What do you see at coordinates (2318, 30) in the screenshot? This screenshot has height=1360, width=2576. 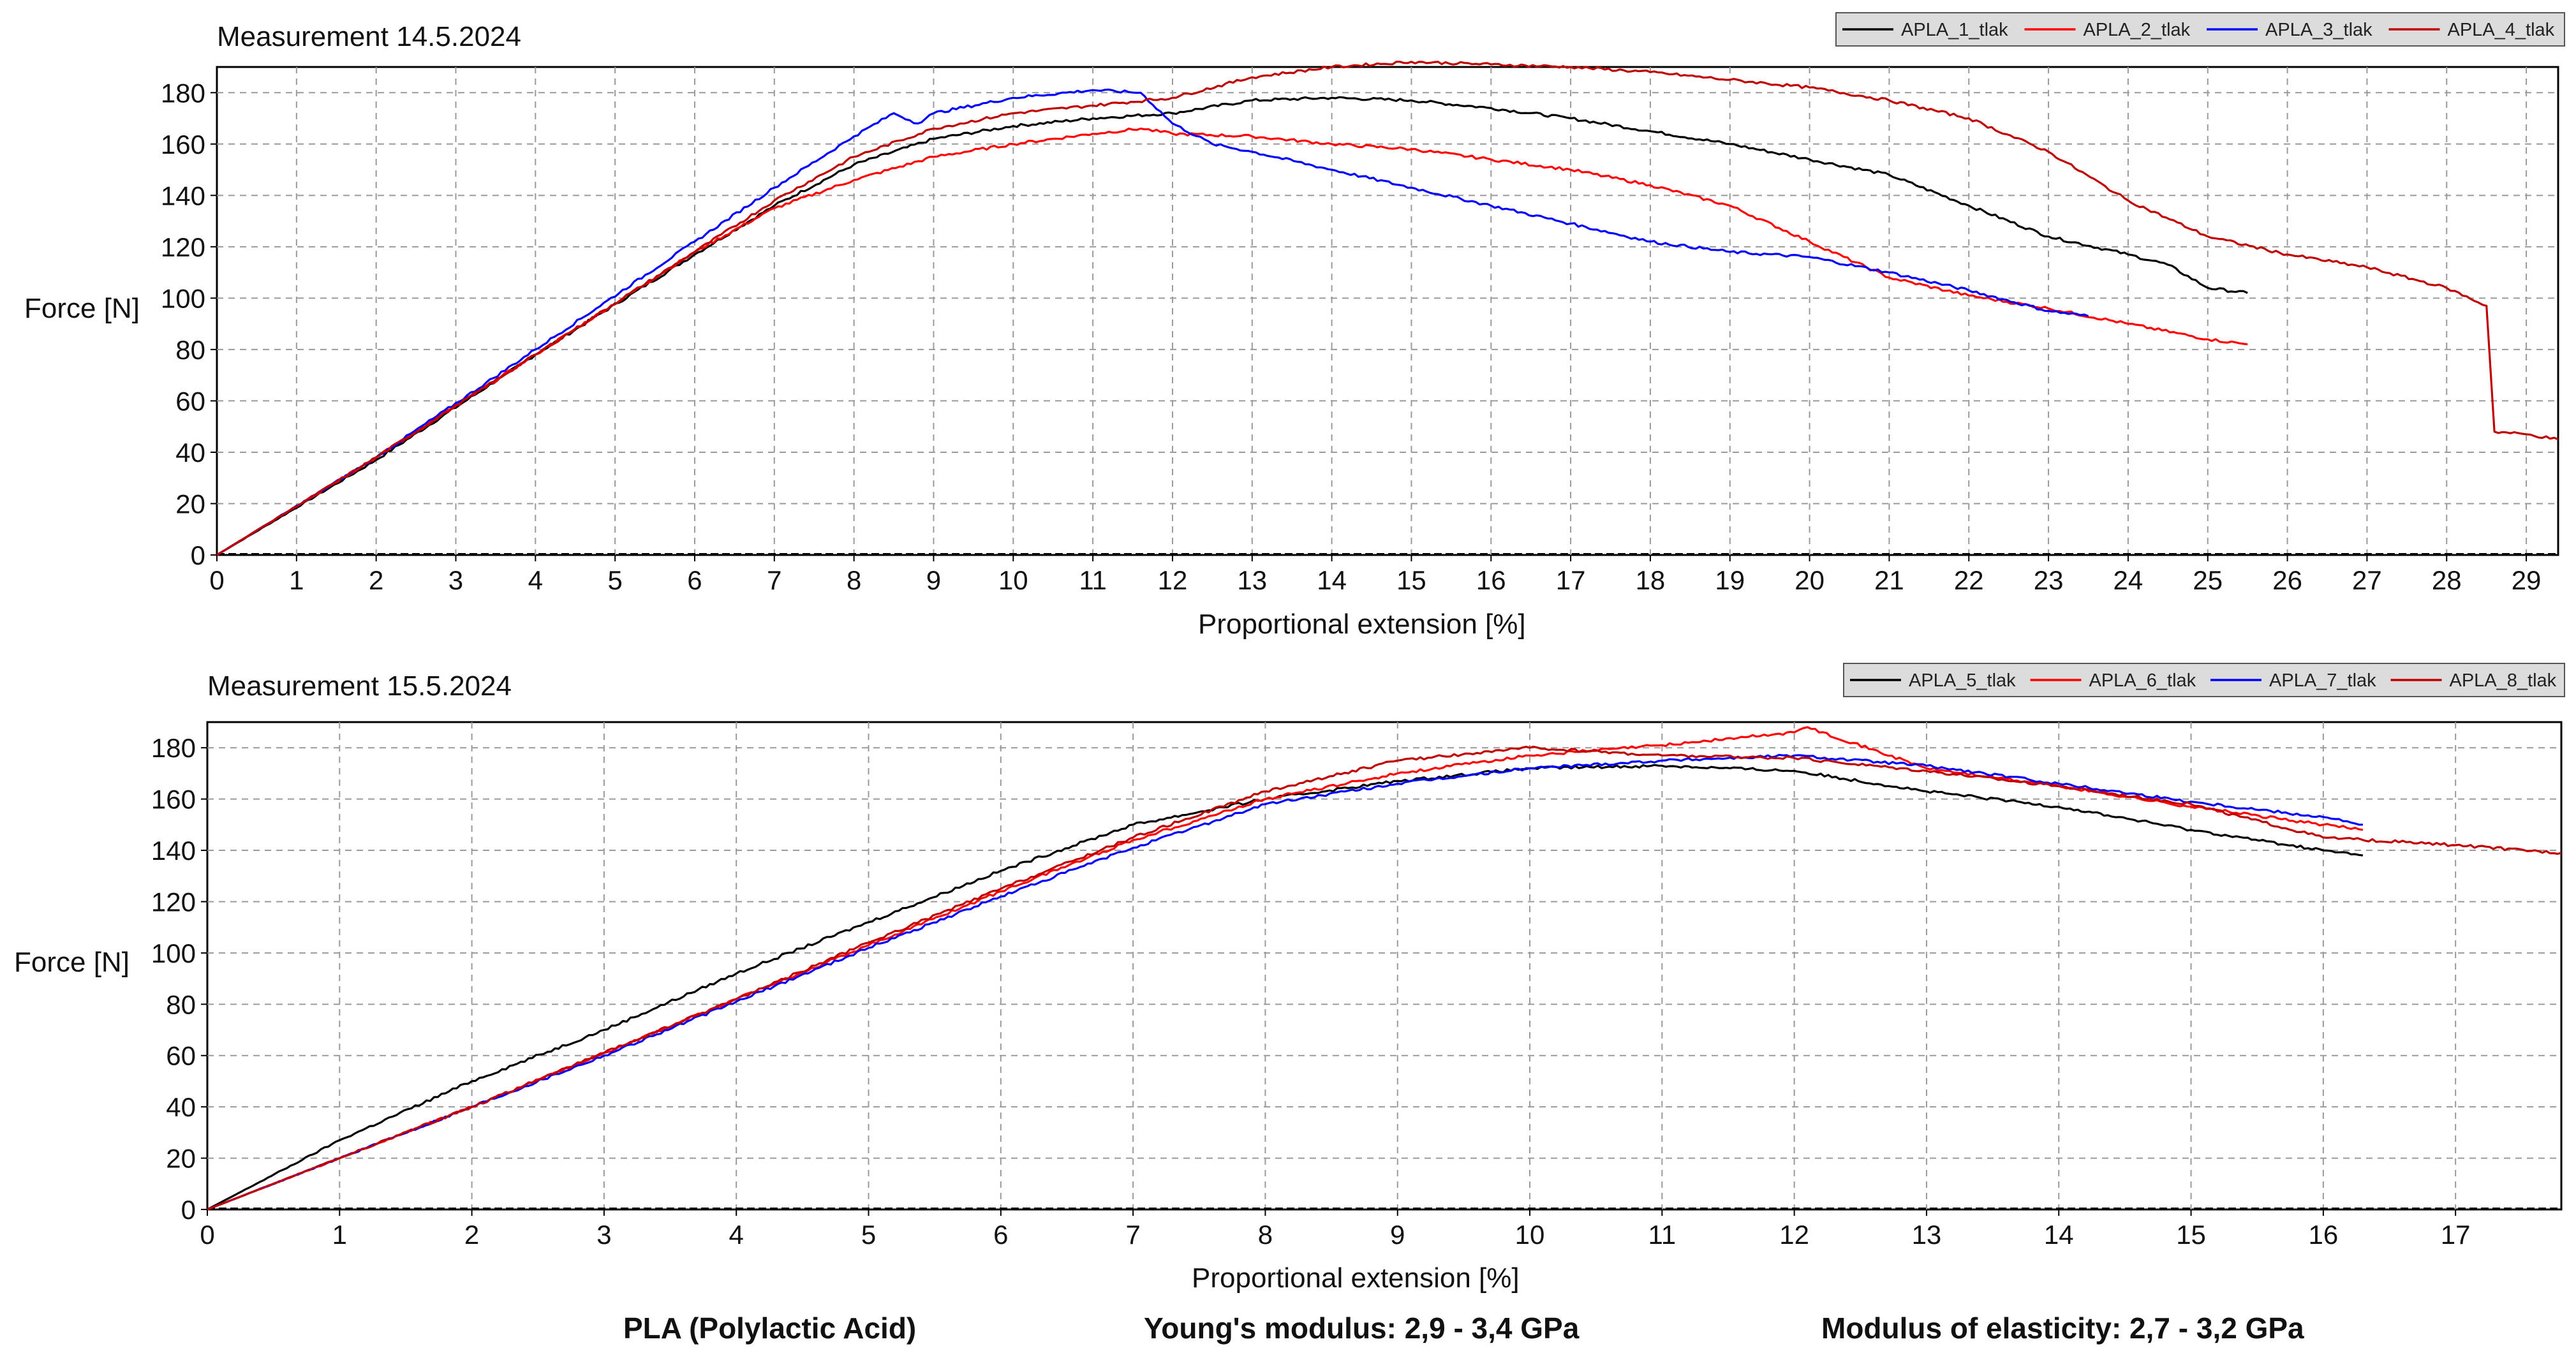 I see `legend-label: APLA_3_tlak` at bounding box center [2318, 30].